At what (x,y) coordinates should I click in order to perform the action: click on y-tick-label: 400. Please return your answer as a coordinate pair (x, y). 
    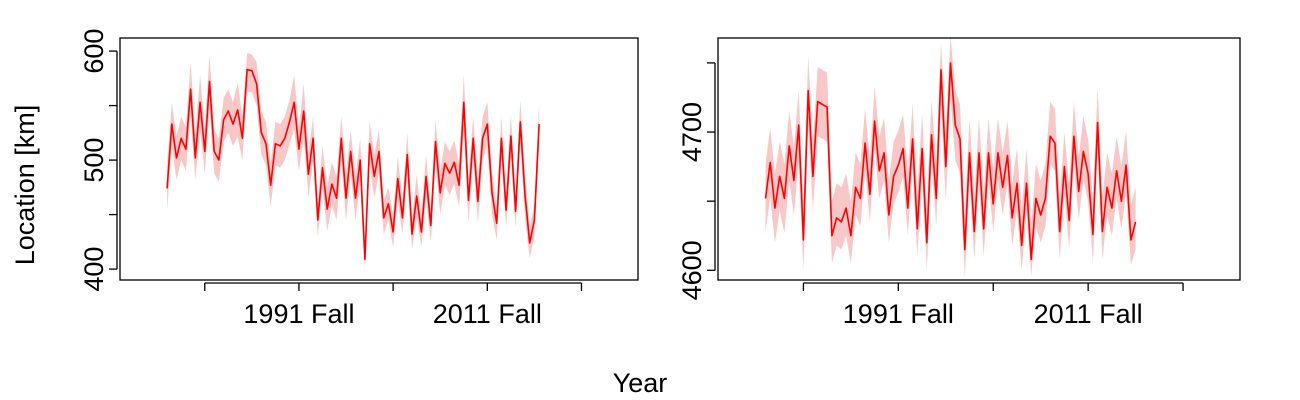
    Looking at the image, I should click on (94, 269).